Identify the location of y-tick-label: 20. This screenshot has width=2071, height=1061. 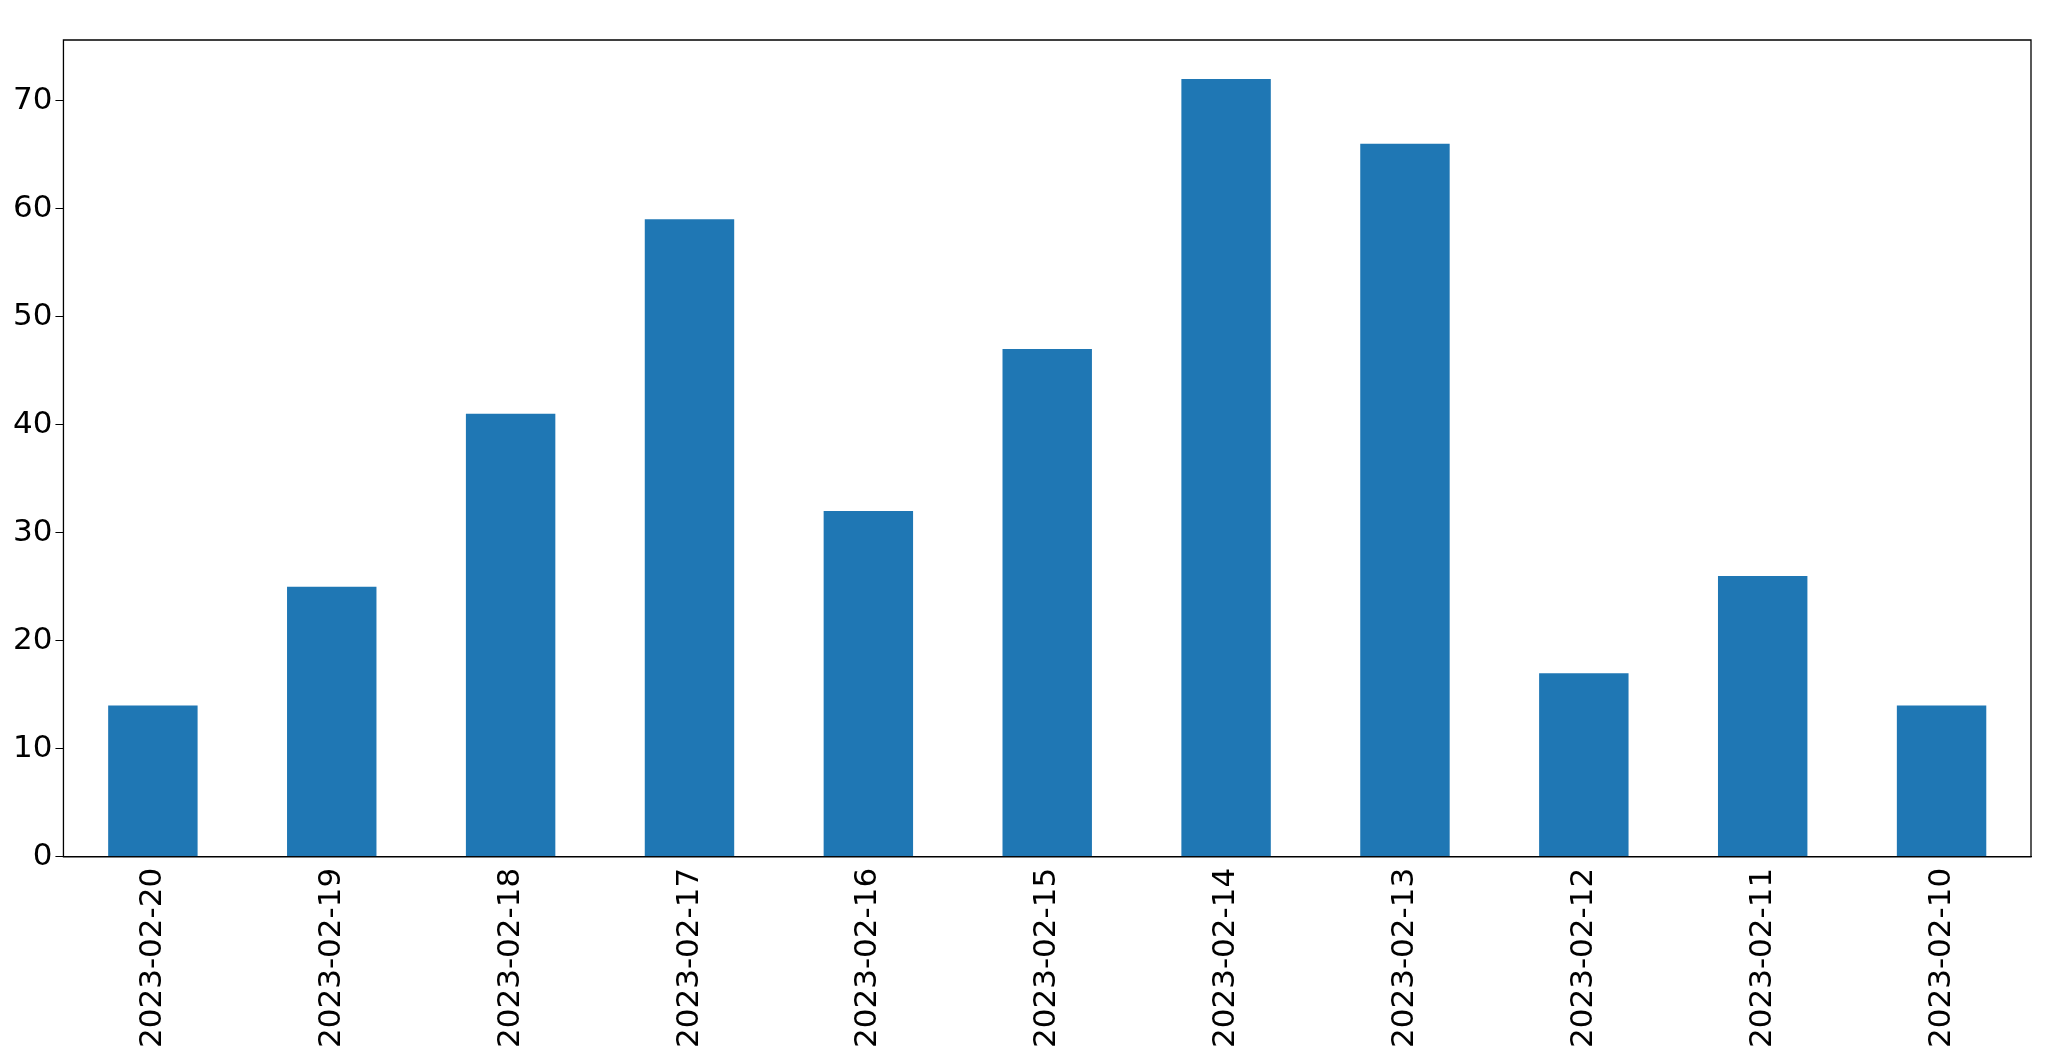
(32, 637).